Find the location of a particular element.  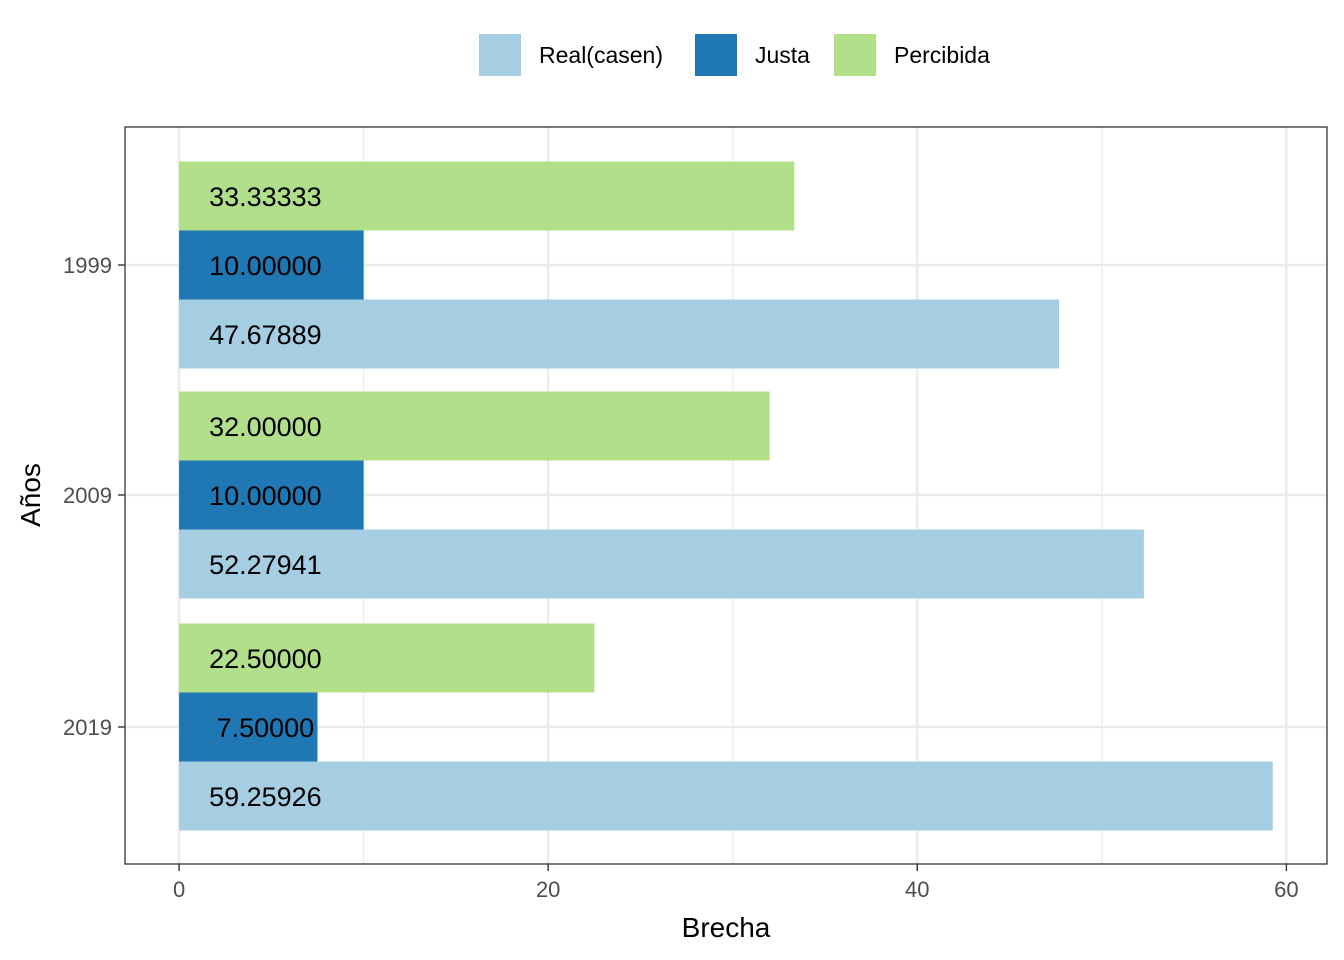

bar-value-label: 59.25926 is located at coordinates (265, 797).